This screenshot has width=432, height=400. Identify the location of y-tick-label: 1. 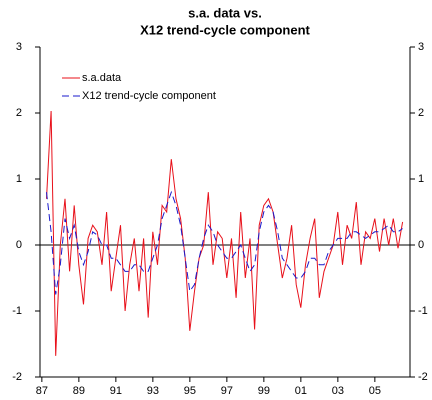
(19, 179).